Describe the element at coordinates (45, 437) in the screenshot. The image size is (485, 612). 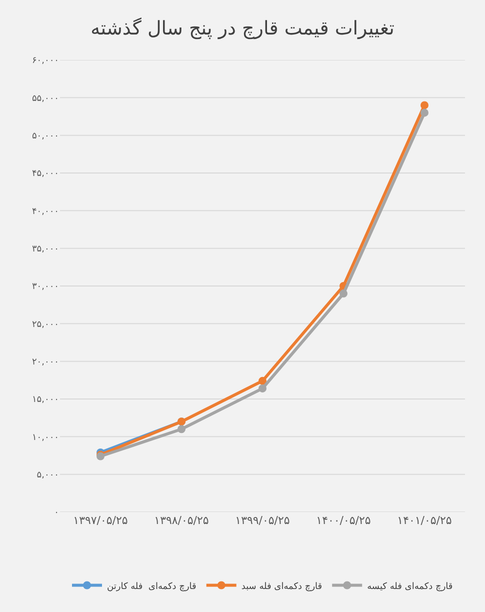
I see `y-tick-label: ۱۰,۰۰۰` at that location.